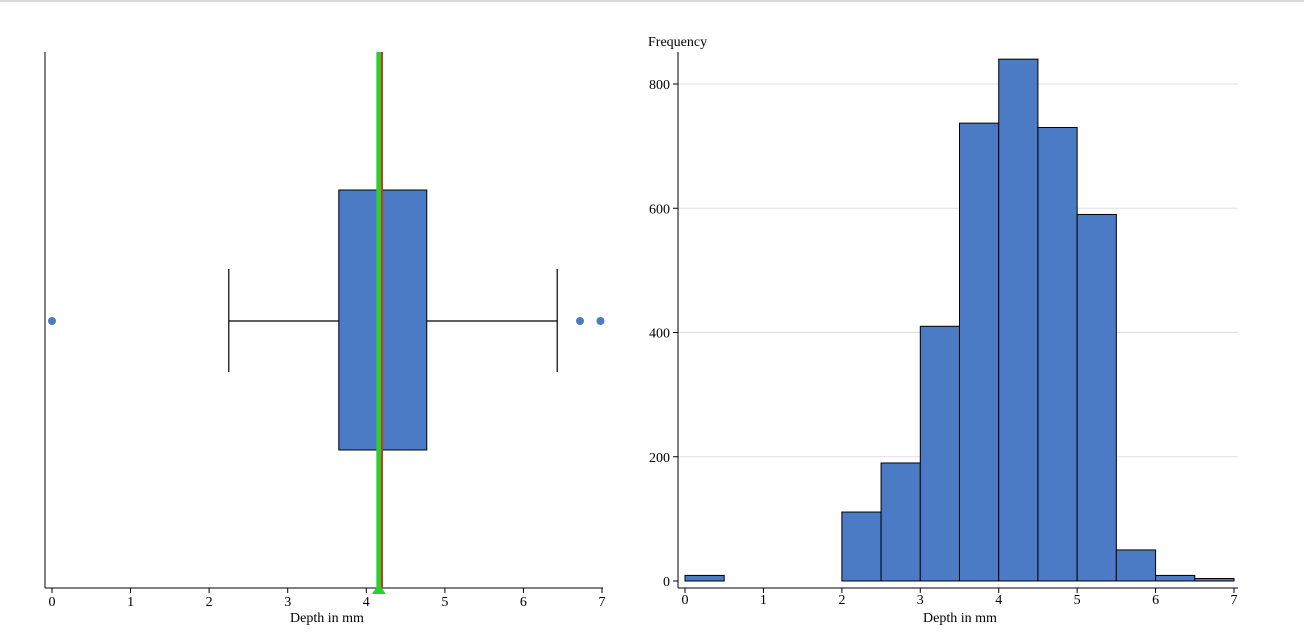 This screenshot has width=1304, height=642. I want to click on histogram-x-tick-label: 2, so click(841, 600).